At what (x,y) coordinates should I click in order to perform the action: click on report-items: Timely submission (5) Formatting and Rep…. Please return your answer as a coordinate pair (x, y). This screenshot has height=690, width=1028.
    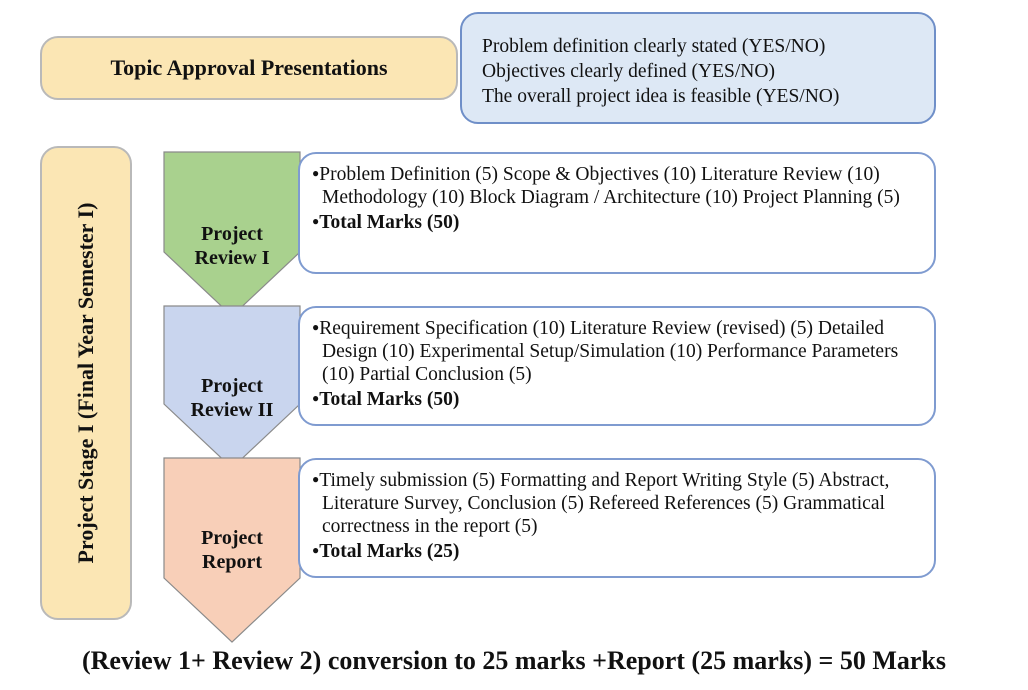
    Looking at the image, I should click on (604, 503).